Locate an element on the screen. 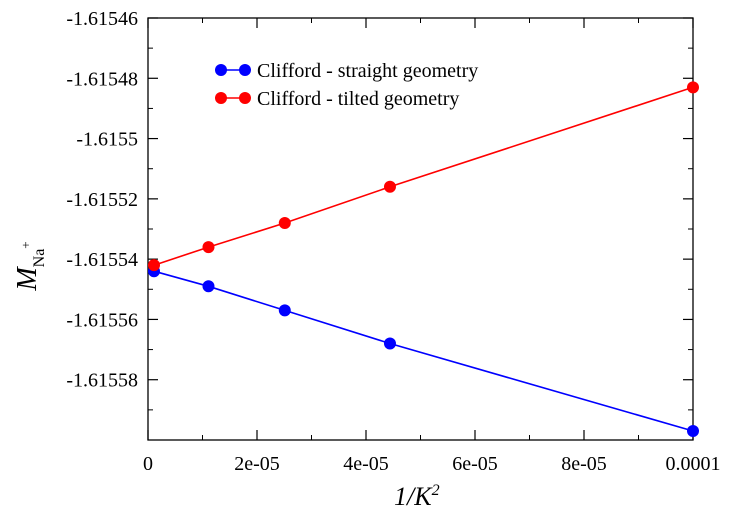  y-tick-label: -1.61546 is located at coordinates (102, 19).